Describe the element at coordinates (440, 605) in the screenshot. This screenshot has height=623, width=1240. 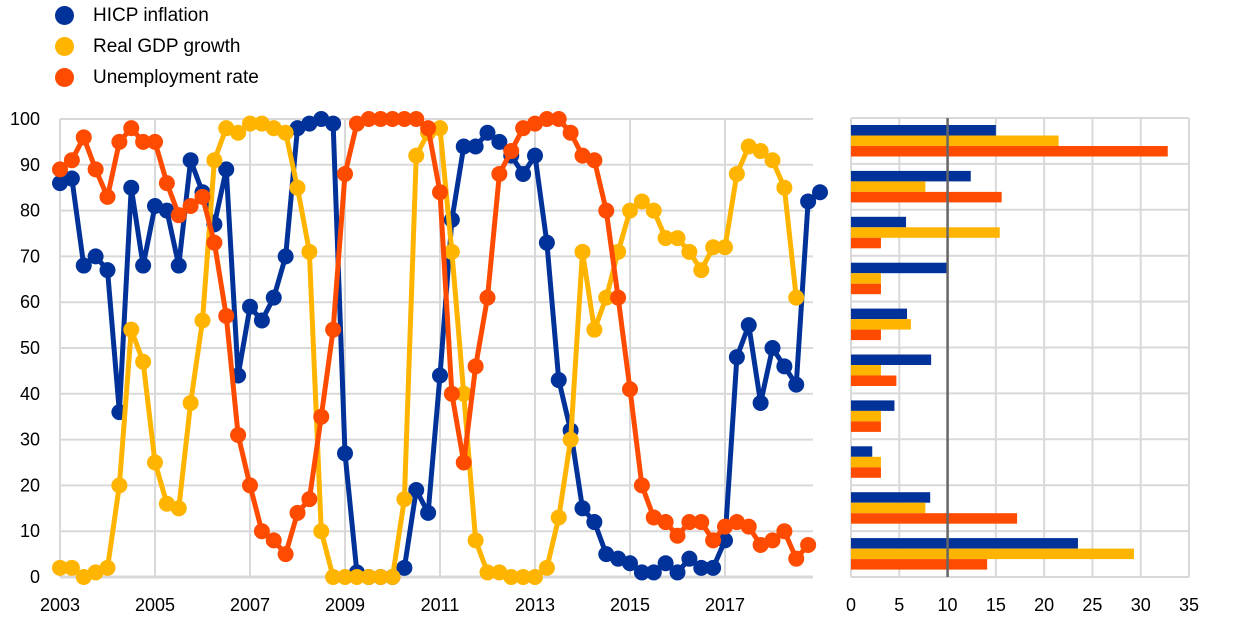
I see `x-tick-label: 2011` at that location.